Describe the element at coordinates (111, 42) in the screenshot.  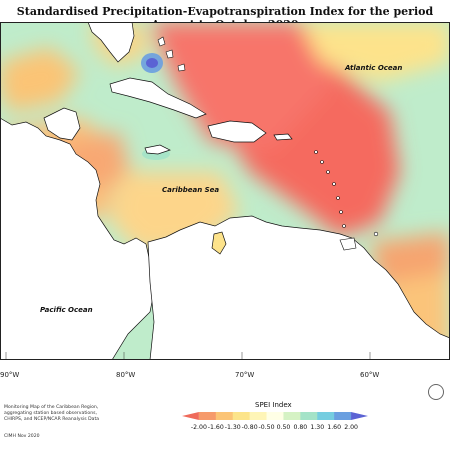
I see `land-florida` at that location.